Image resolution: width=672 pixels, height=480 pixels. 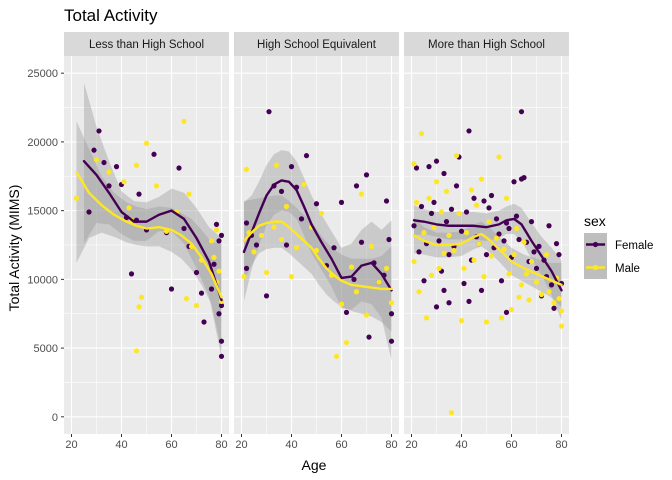 What do you see at coordinates (14, 248) in the screenshot?
I see `y-axis-label: Total Activity (MIMS)` at bounding box center [14, 248].